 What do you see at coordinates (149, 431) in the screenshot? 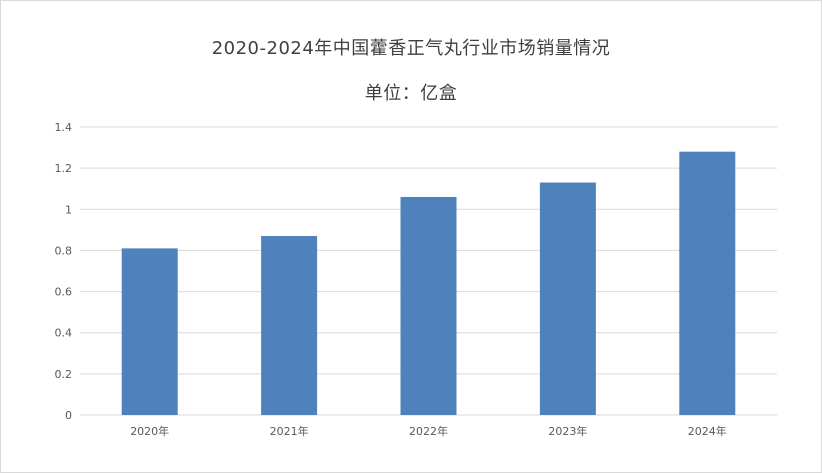
I see `x-tick-label: 2020年` at bounding box center [149, 431].